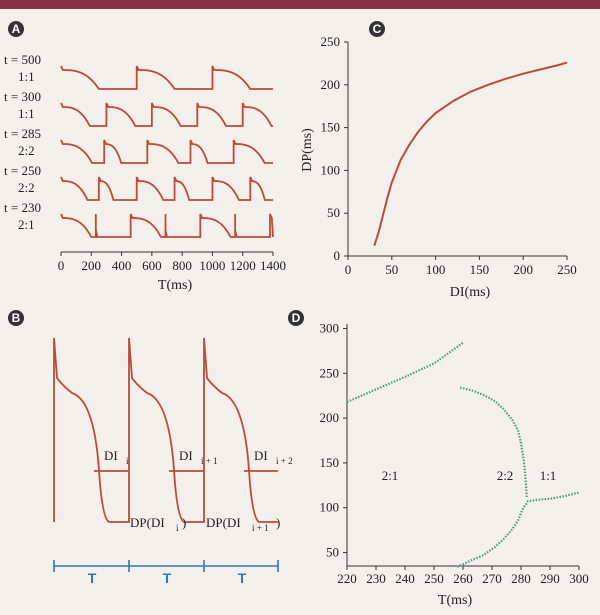  What do you see at coordinates (307, 150) in the screenshot?
I see `panel-c-ylabel: DP(ms)` at bounding box center [307, 150].